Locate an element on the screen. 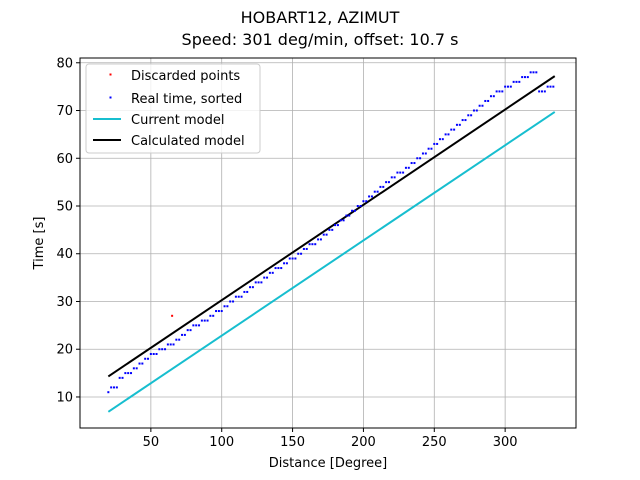  legend-label-calculated: Calculated model is located at coordinates (188, 141).